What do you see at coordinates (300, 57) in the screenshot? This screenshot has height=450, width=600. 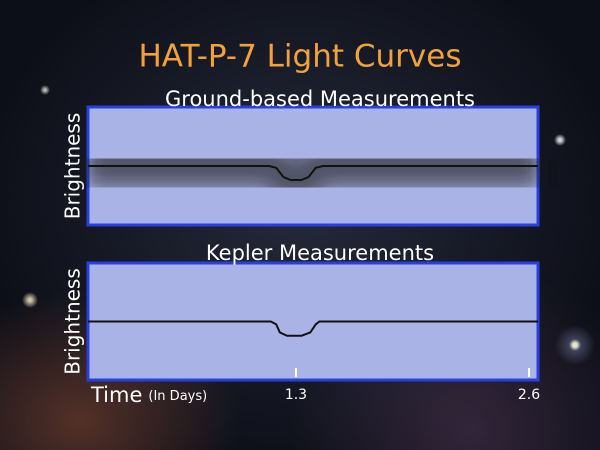 I see `chart-title: HAT-P-7 Light Curves` at bounding box center [300, 57].